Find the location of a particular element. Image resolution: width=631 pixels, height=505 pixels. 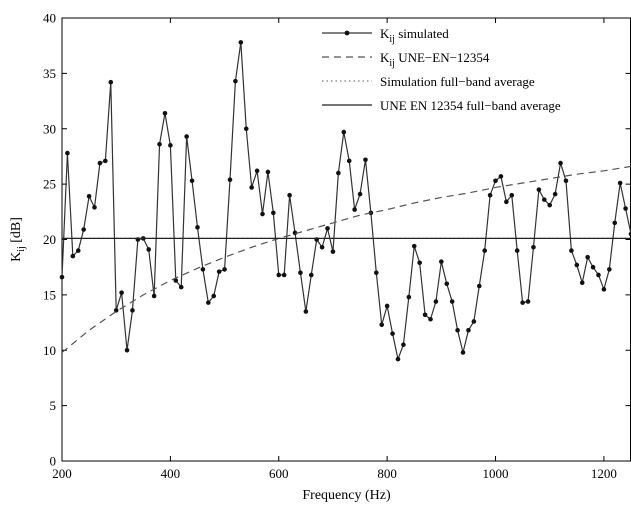

y-tick-label: 40 is located at coordinates (49, 18).